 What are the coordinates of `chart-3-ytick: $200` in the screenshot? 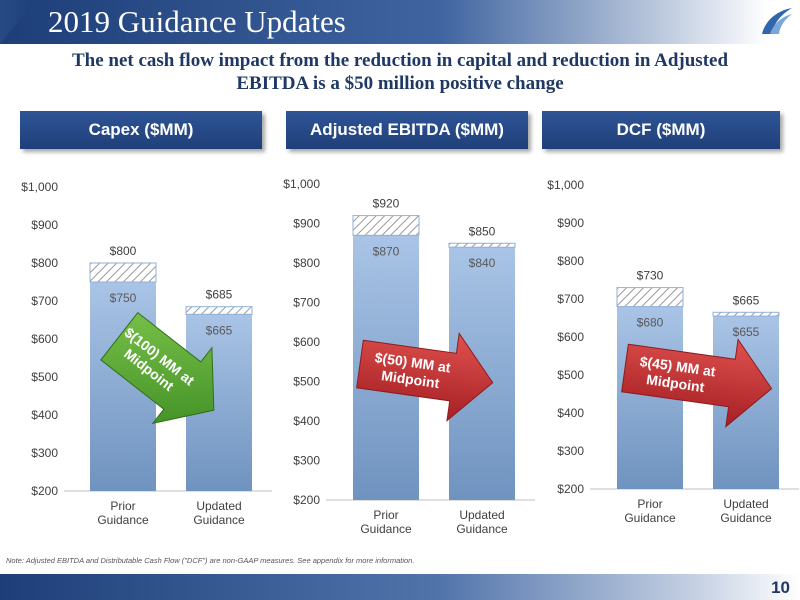 It's located at (570, 489).